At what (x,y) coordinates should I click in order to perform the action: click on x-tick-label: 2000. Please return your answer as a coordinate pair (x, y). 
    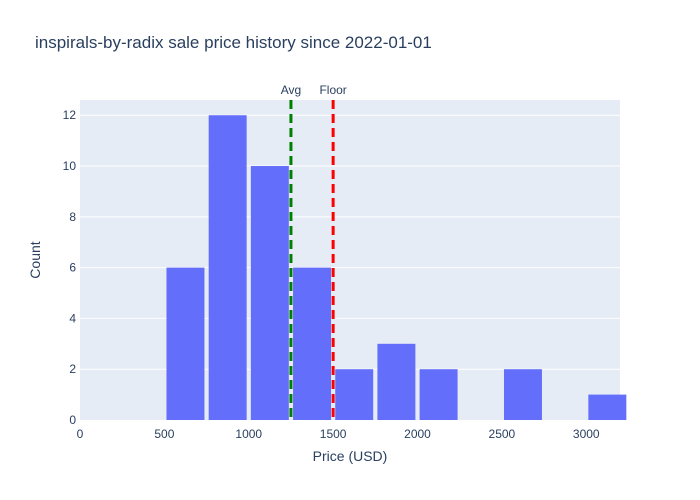
    Looking at the image, I should click on (417, 434).